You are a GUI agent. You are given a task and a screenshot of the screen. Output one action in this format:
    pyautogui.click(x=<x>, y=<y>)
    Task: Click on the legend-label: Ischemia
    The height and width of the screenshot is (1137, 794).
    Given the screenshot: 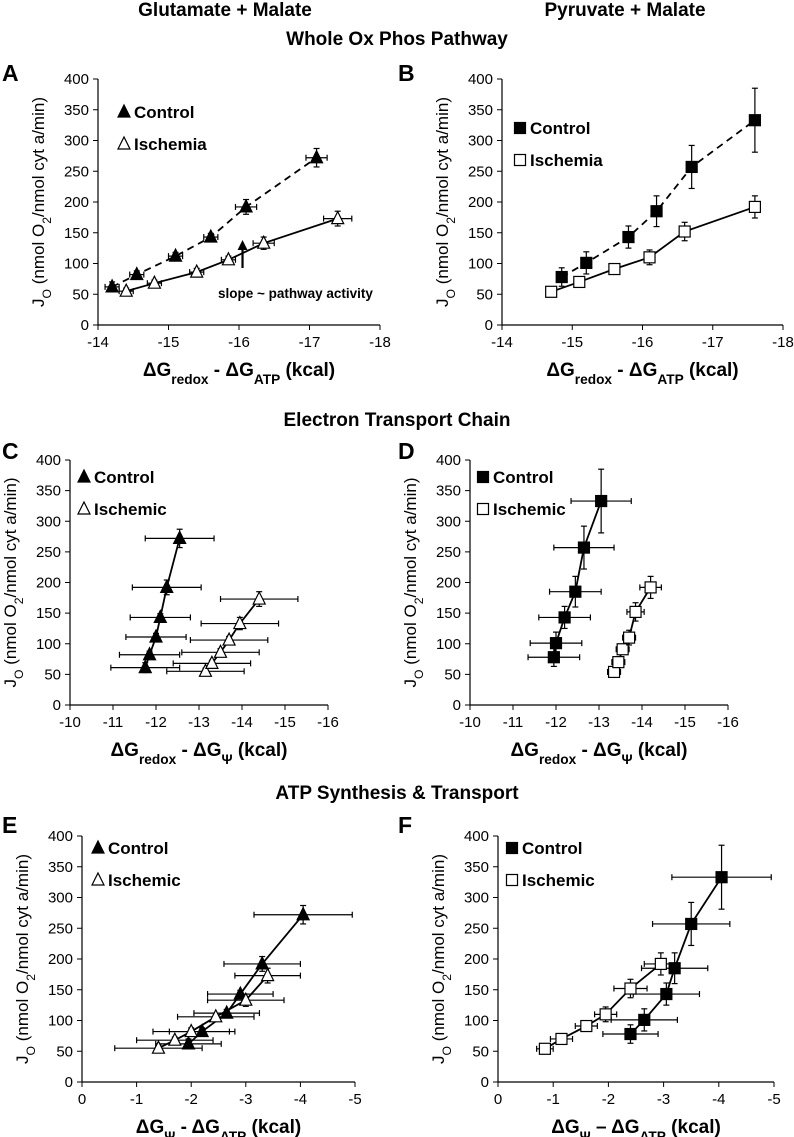 What is the action you would take?
    pyautogui.click(x=170, y=144)
    